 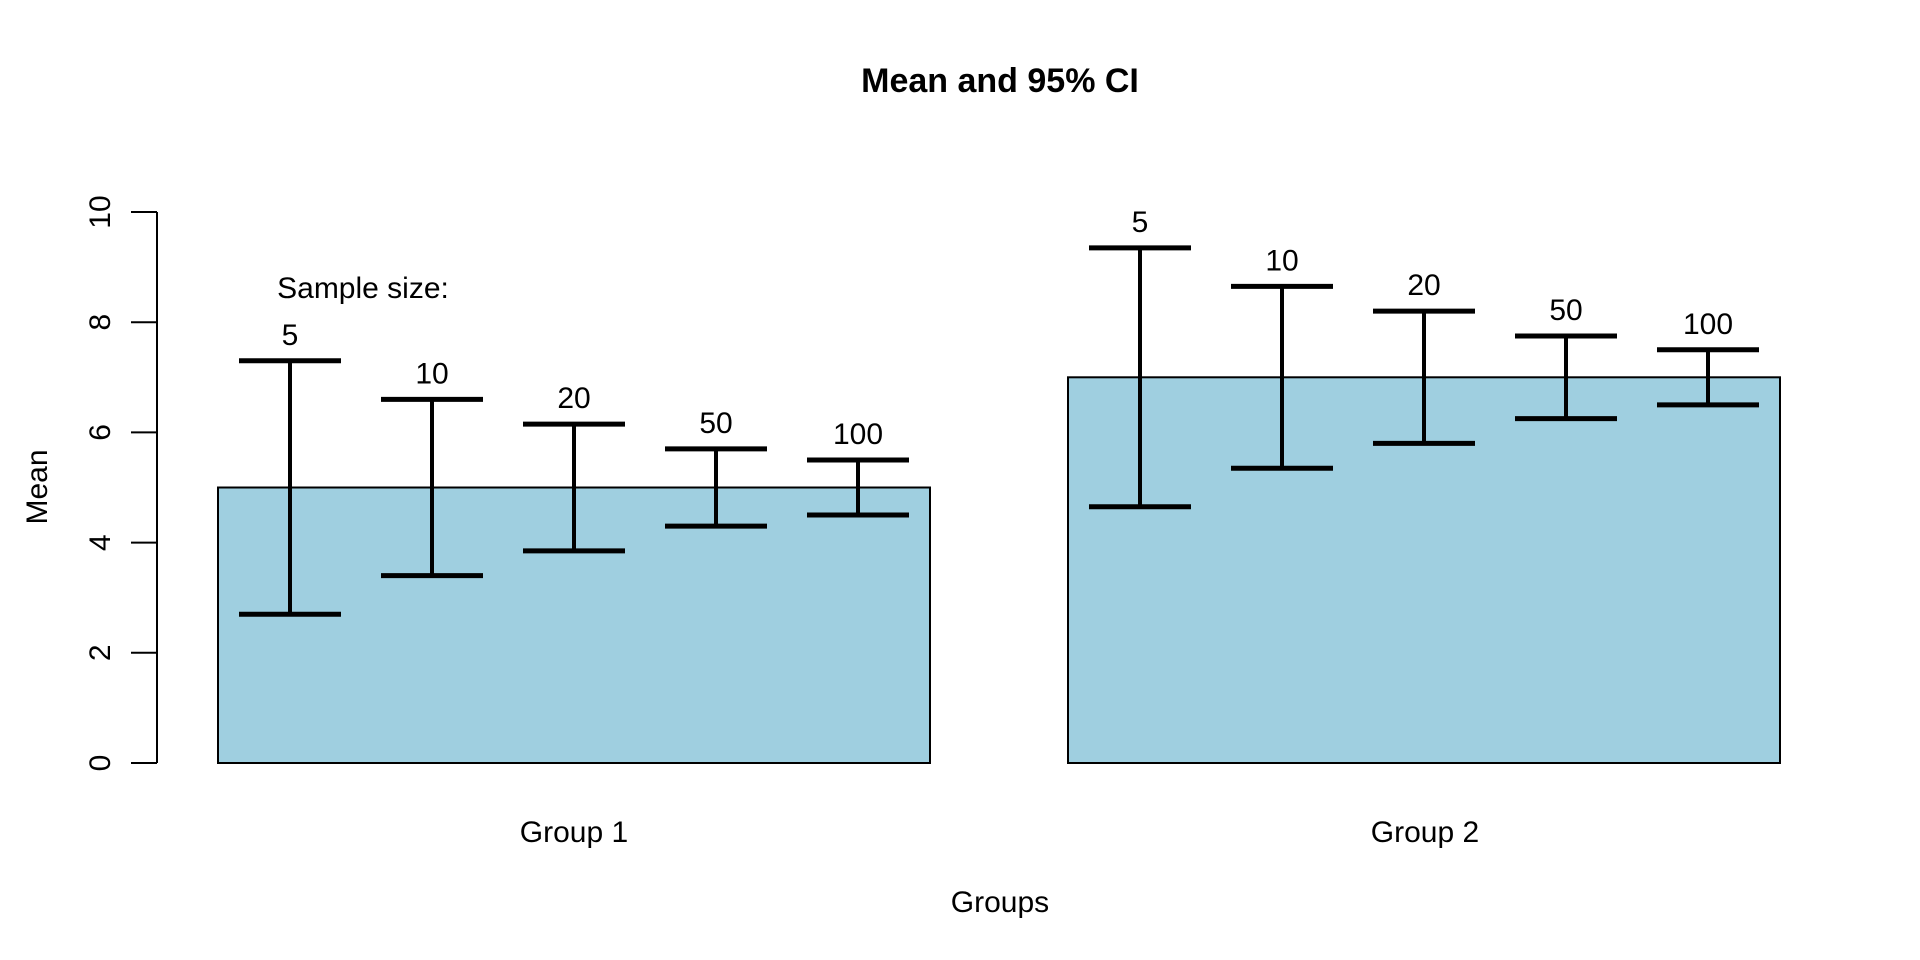 What do you see at coordinates (363, 288) in the screenshot?
I see `sample-size-annotation: Sample size:` at bounding box center [363, 288].